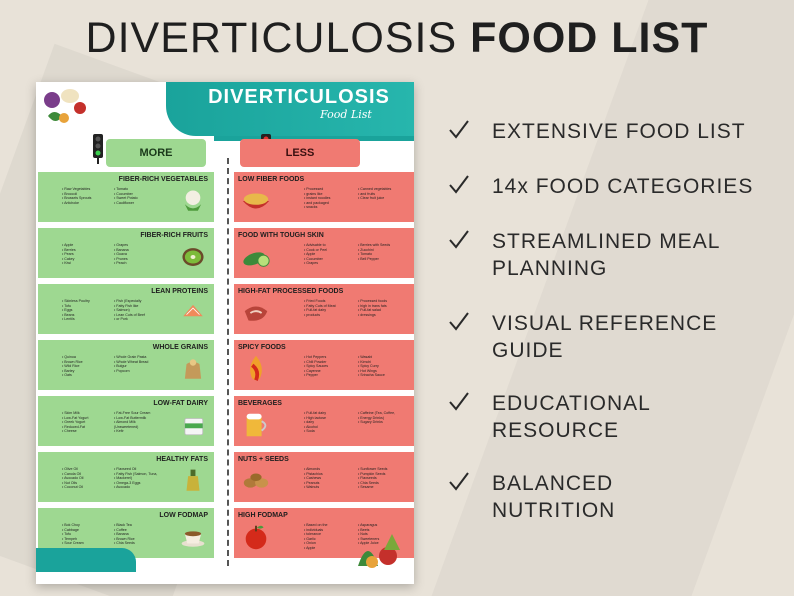  What do you see at coordinates (381, 530) in the screenshot?
I see `food-item: Beets` at bounding box center [381, 530].